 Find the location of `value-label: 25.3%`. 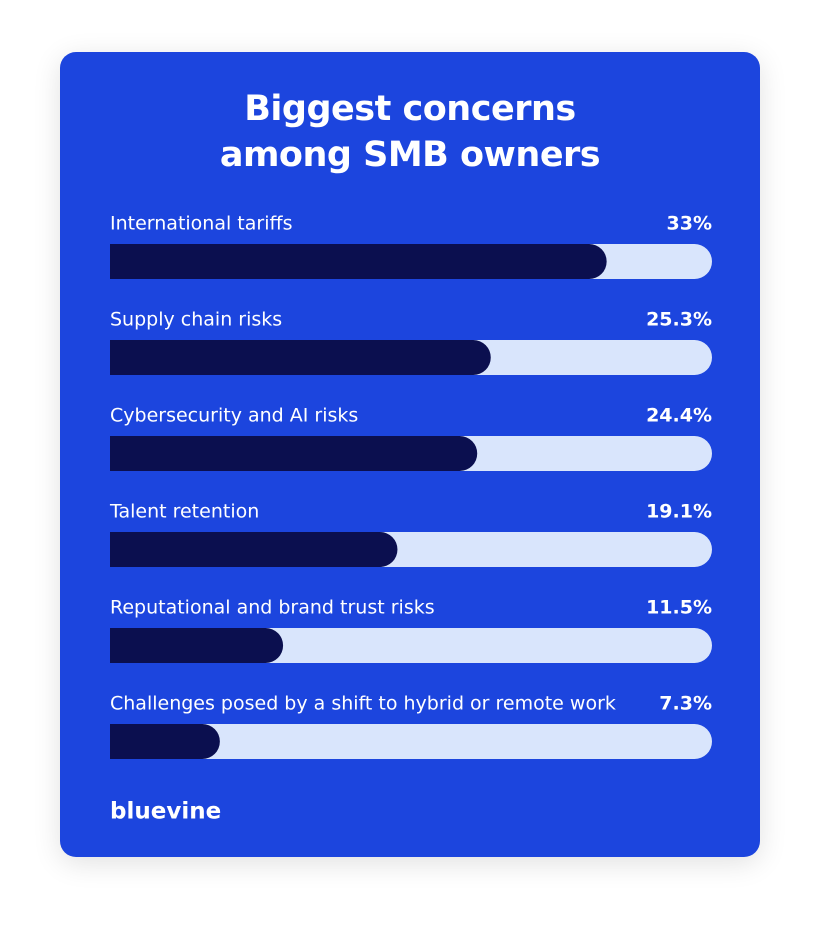

value-label: 25.3% is located at coordinates (679, 320).